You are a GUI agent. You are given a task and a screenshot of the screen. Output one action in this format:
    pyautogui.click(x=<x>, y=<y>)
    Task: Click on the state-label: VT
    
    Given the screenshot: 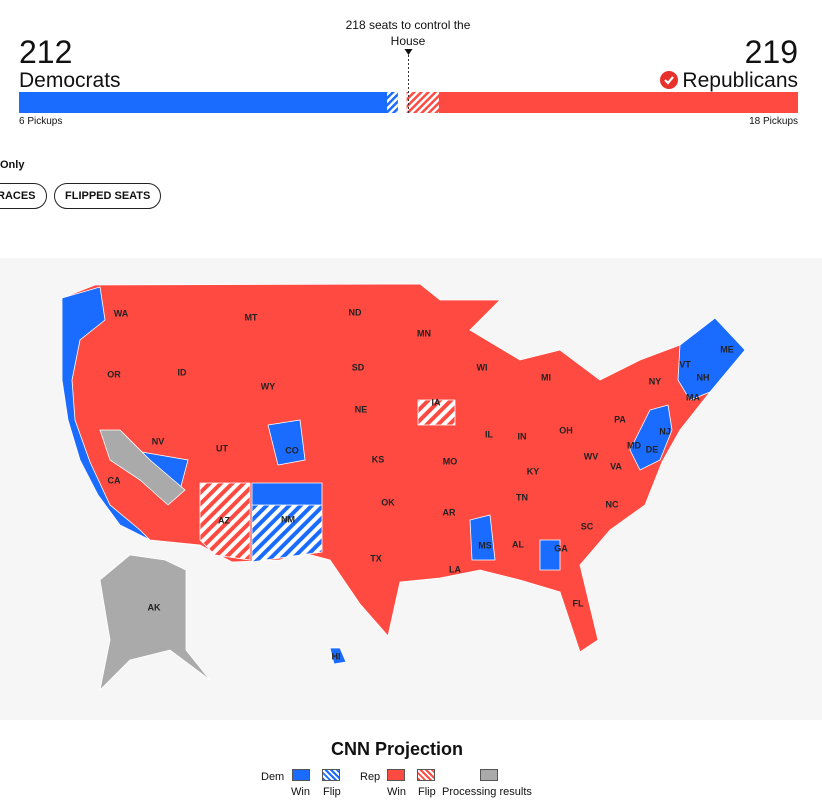 What is the action you would take?
    pyautogui.click(x=685, y=364)
    